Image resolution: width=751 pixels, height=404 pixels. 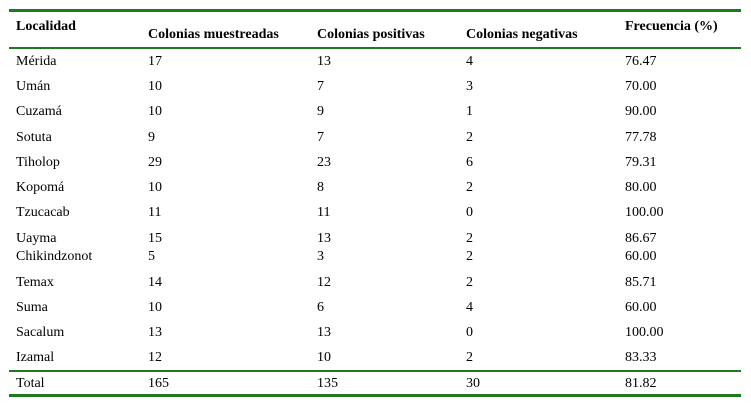 I want to click on cell-localidad: Mérida, so click(x=36, y=61).